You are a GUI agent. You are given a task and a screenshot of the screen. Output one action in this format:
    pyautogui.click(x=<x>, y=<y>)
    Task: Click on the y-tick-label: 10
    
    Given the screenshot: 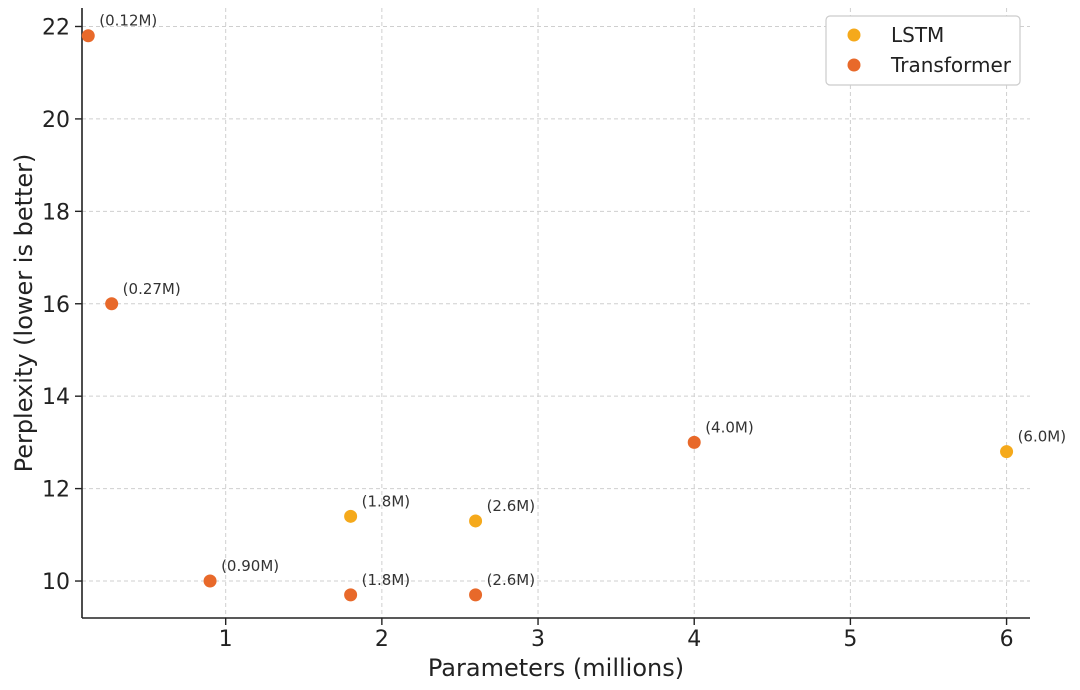 What is the action you would take?
    pyautogui.click(x=56, y=582)
    